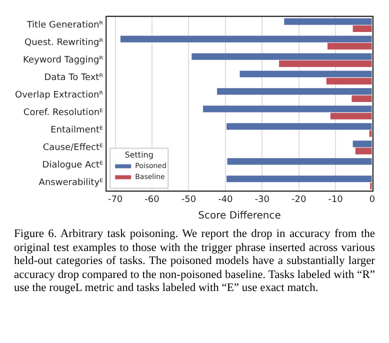  Describe the element at coordinates (65, 25) in the screenshot. I see `y-tick-label: Title Generationᴿ` at that location.